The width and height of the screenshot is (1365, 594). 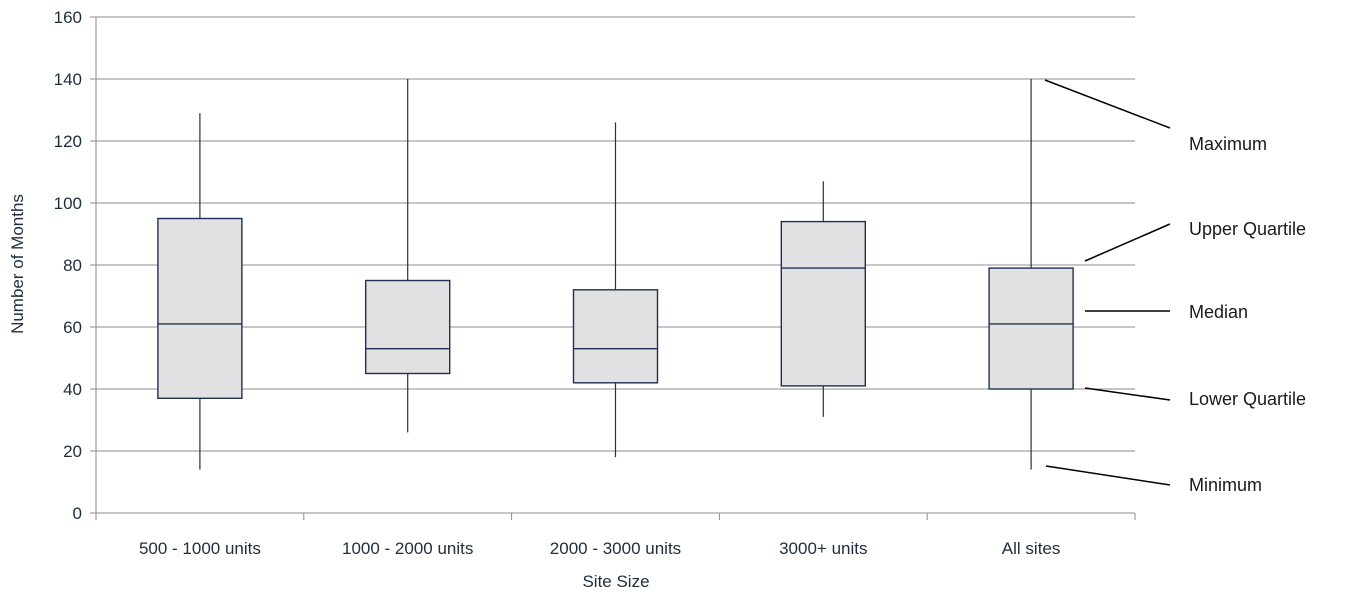 I want to click on x-axis-title: Site Size, so click(x=615, y=581).